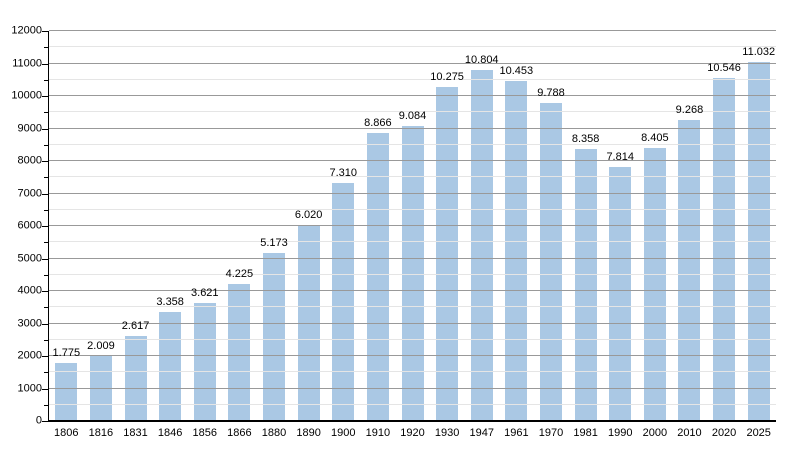  Describe the element at coordinates (29, 355) in the screenshot. I see `y-tick-label: 2000` at that location.